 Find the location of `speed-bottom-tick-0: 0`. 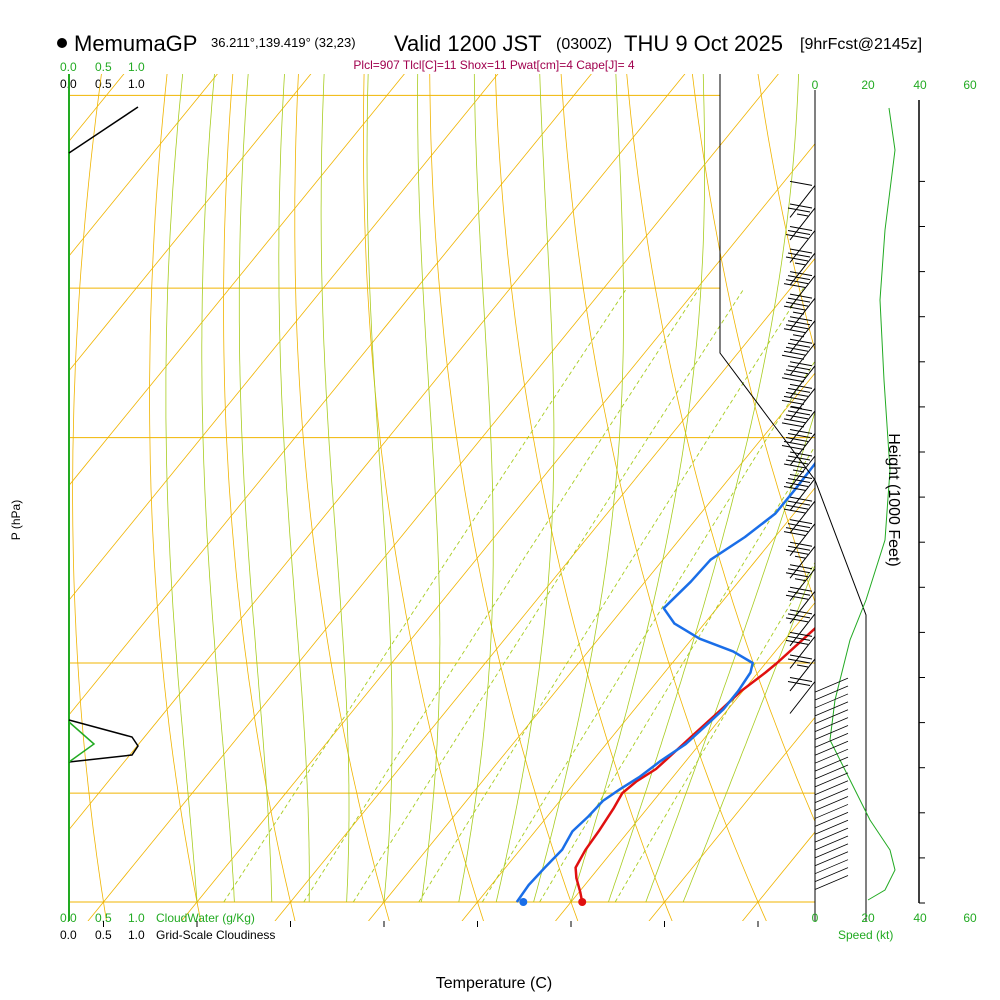

speed-bottom-tick-0: 0 is located at coordinates (815, 918).